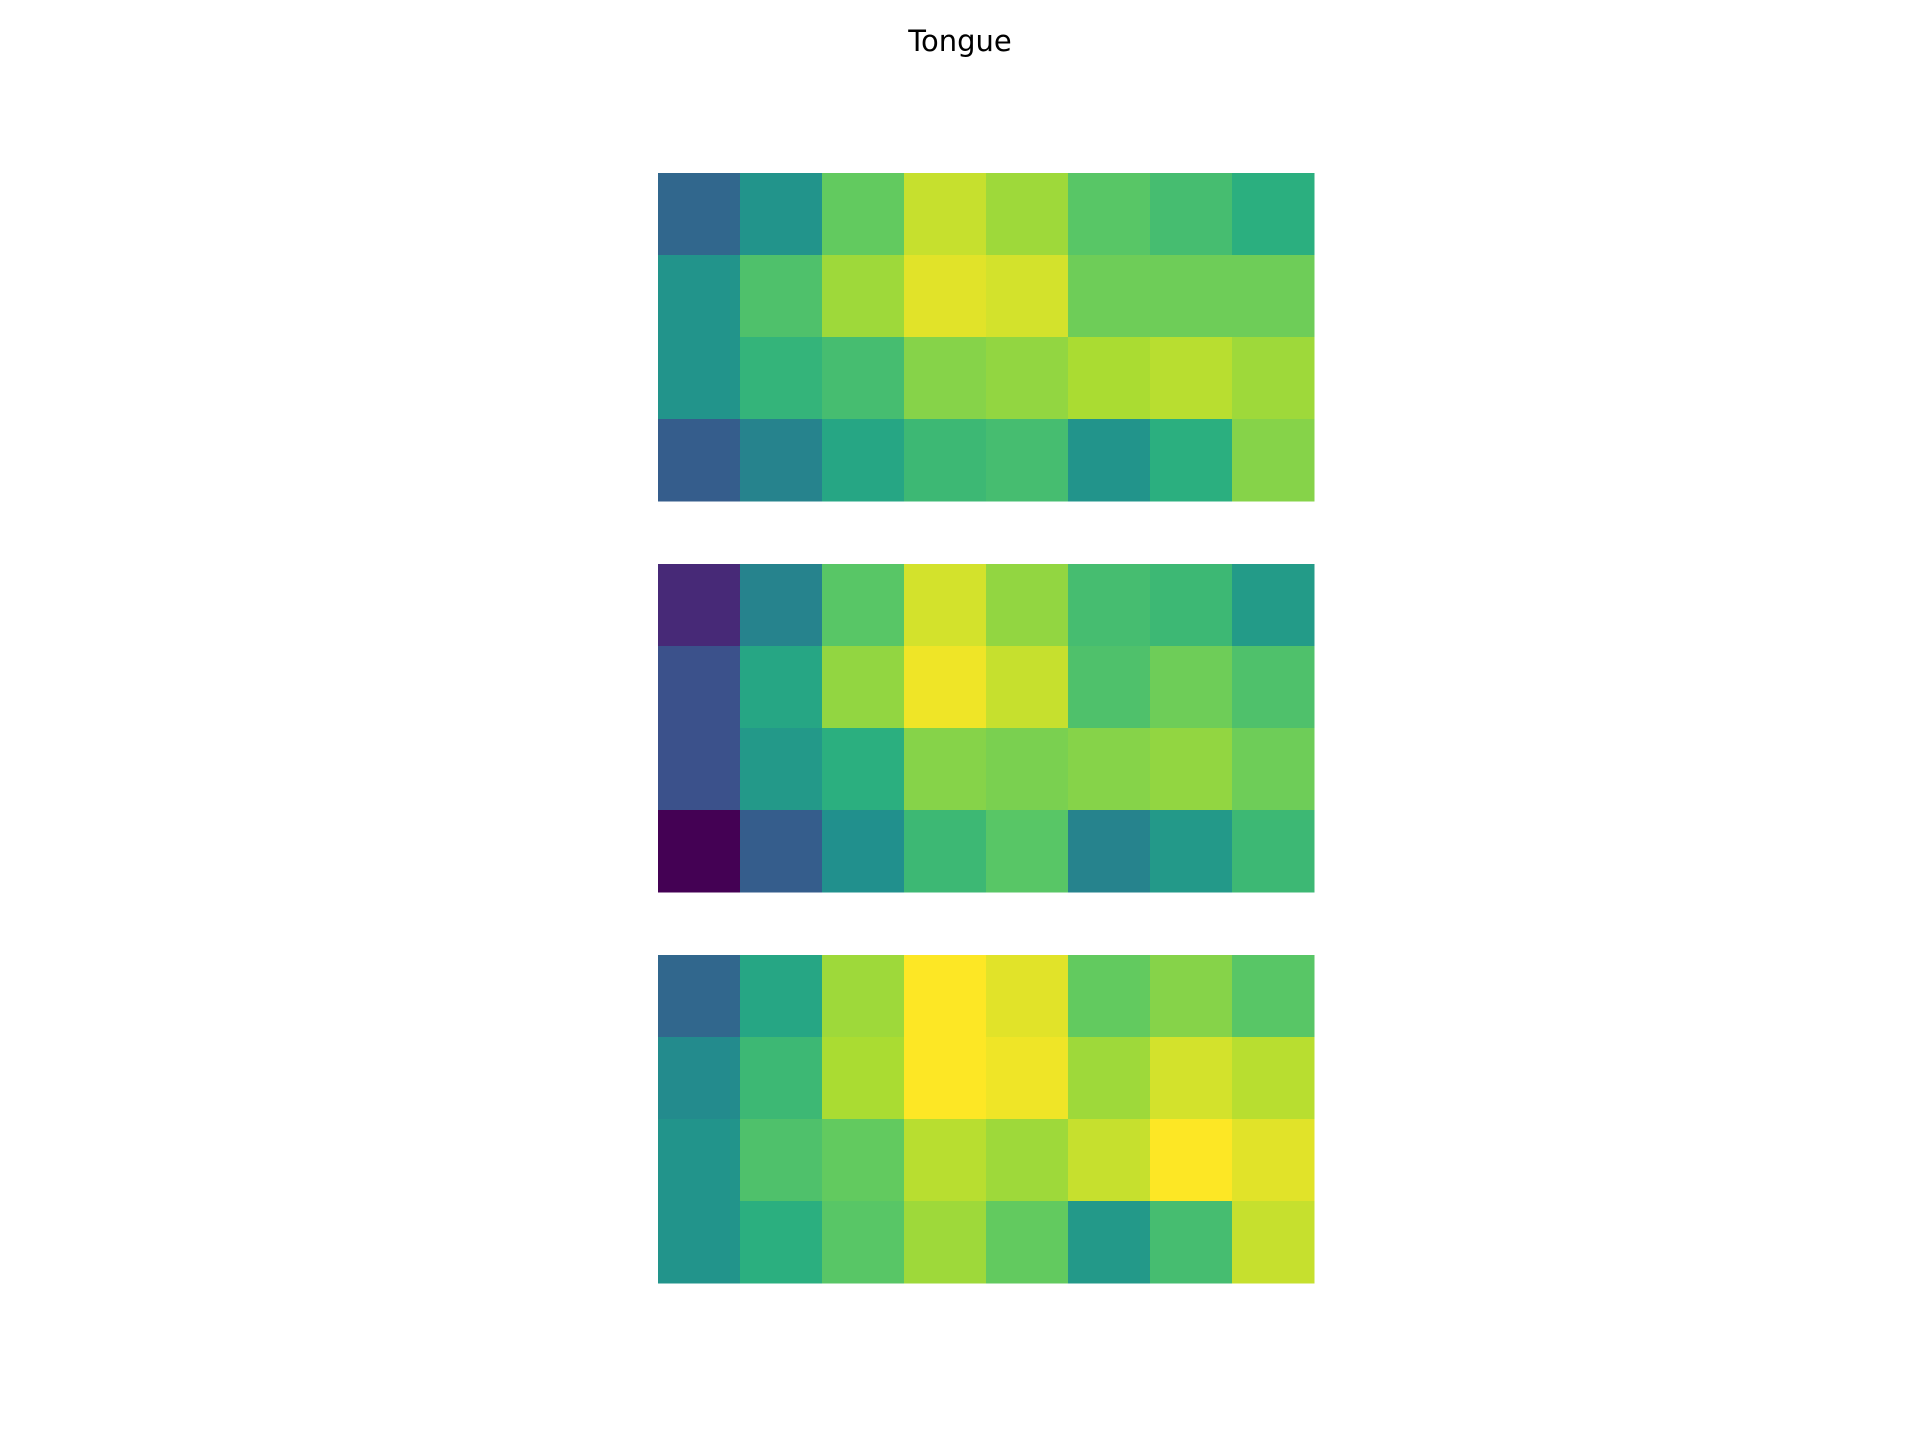 The image size is (1920, 1440). What do you see at coordinates (1109, 1078) in the screenshot?
I see `heatmap-cell-p3-r2-c6` at bounding box center [1109, 1078].